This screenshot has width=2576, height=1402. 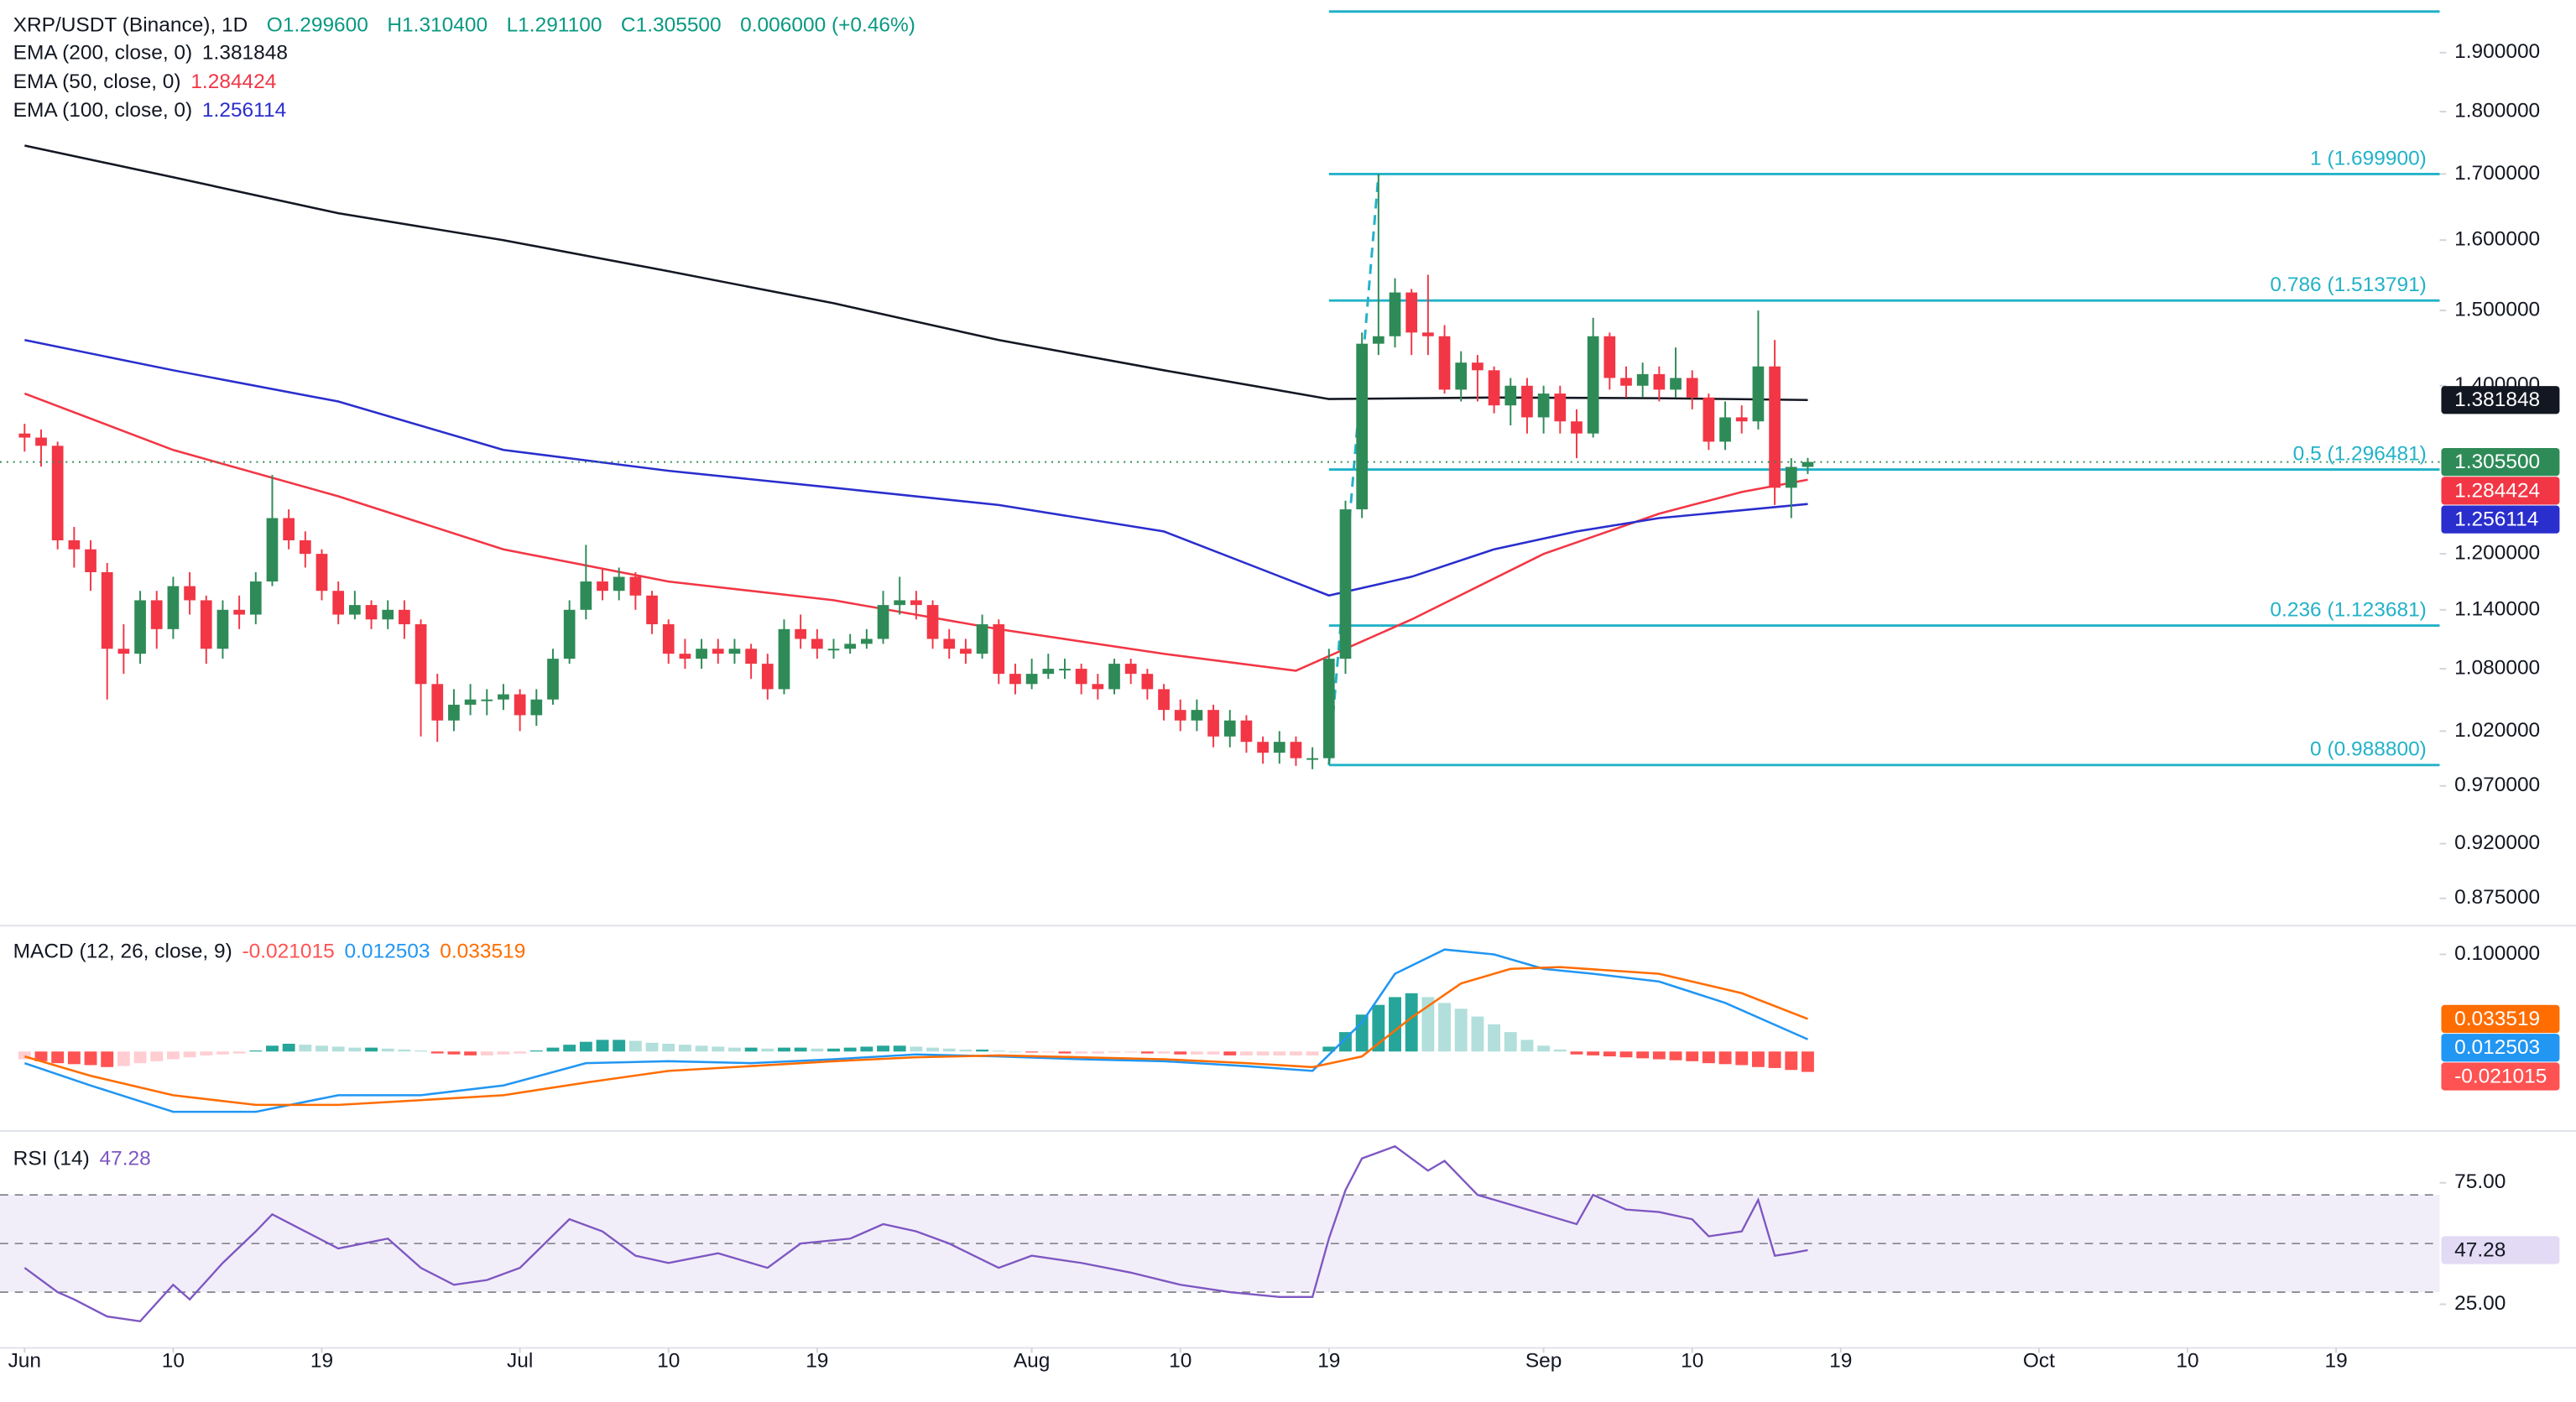 What do you see at coordinates (233, 81) in the screenshot?
I see `legend-value: 1.284424` at bounding box center [233, 81].